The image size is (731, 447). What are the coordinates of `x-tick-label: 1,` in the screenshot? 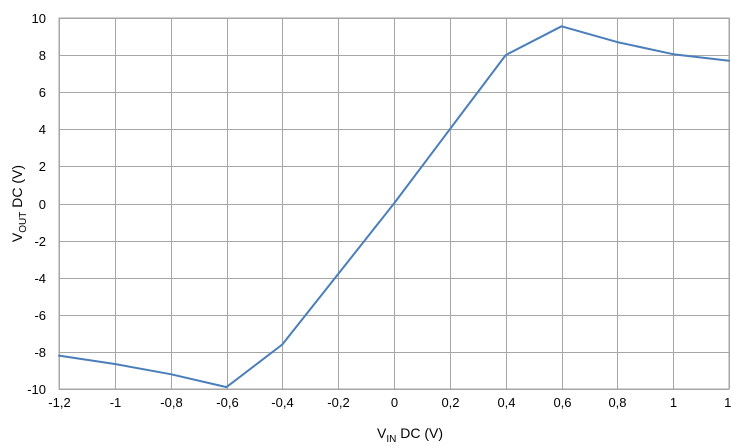 It's located at (727, 402).